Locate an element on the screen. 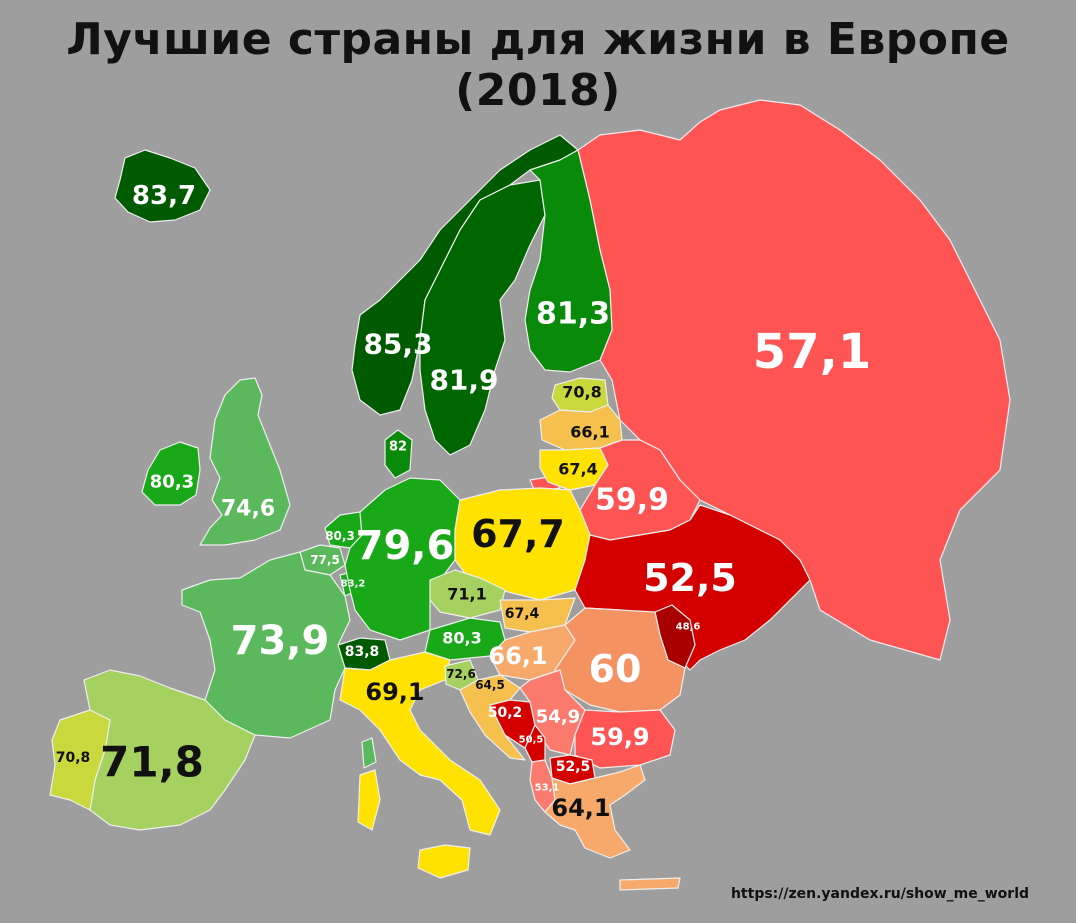 This screenshot has width=1076, height=923. country-portugal is located at coordinates (80, 760).